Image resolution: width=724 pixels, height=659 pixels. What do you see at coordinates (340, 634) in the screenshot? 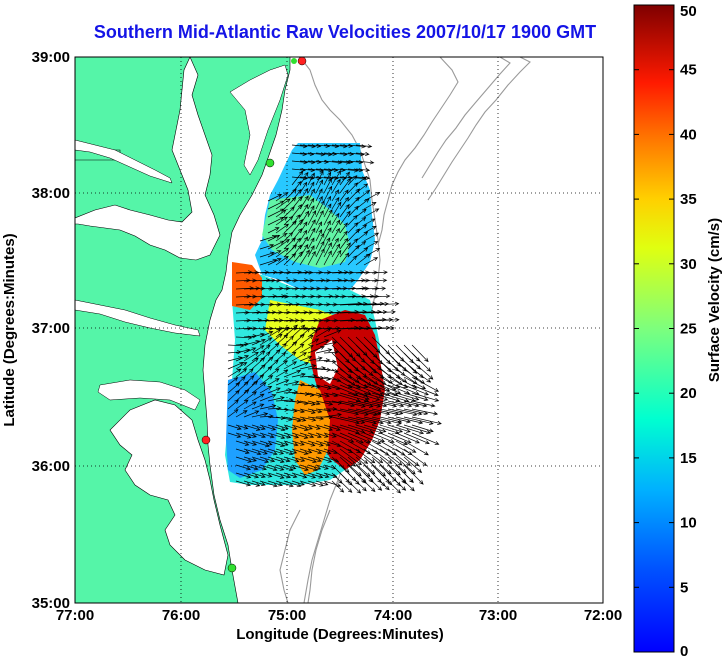
I see `x-axis-label: Longitude (Degrees:Minutes)` at bounding box center [340, 634].